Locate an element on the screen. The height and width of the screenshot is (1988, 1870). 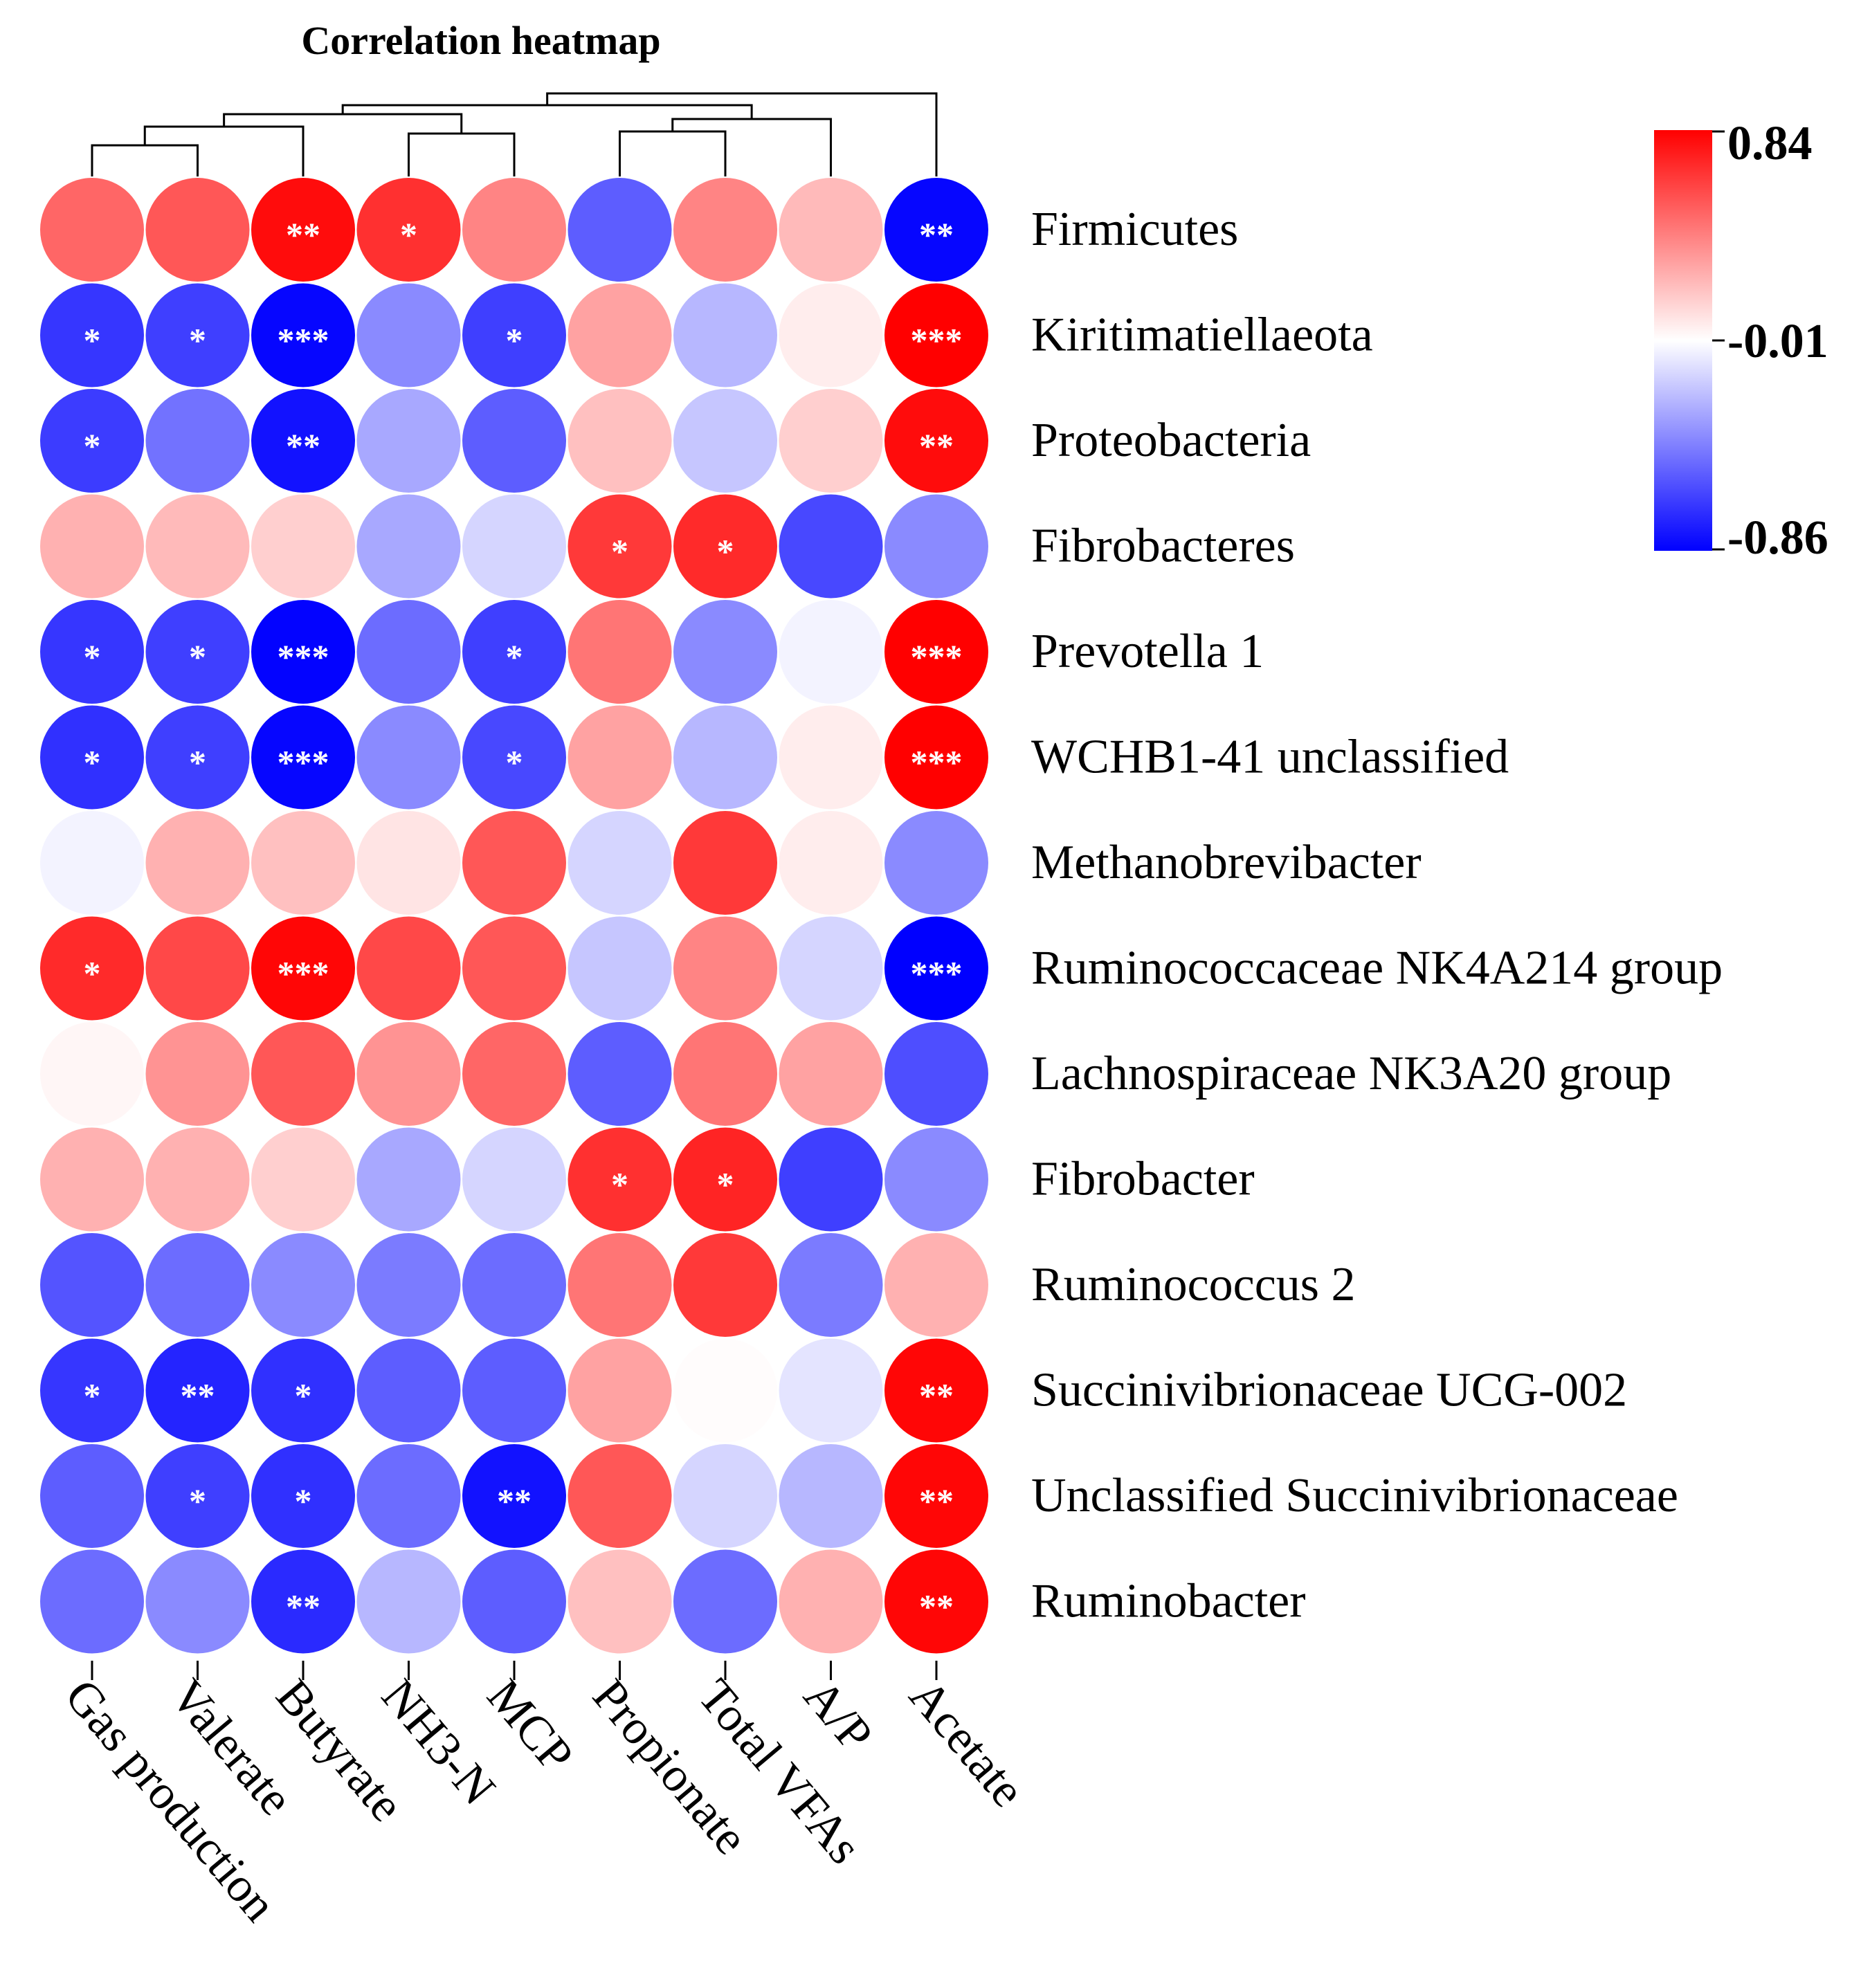
row-label: Fibrobacteres is located at coordinates (1163, 547).